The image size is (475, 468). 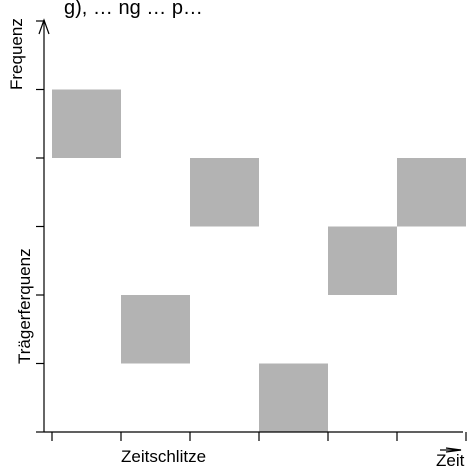 I want to click on y-axis-label-traegerfrequenz: Trägerferquenz, so click(x=24, y=306).